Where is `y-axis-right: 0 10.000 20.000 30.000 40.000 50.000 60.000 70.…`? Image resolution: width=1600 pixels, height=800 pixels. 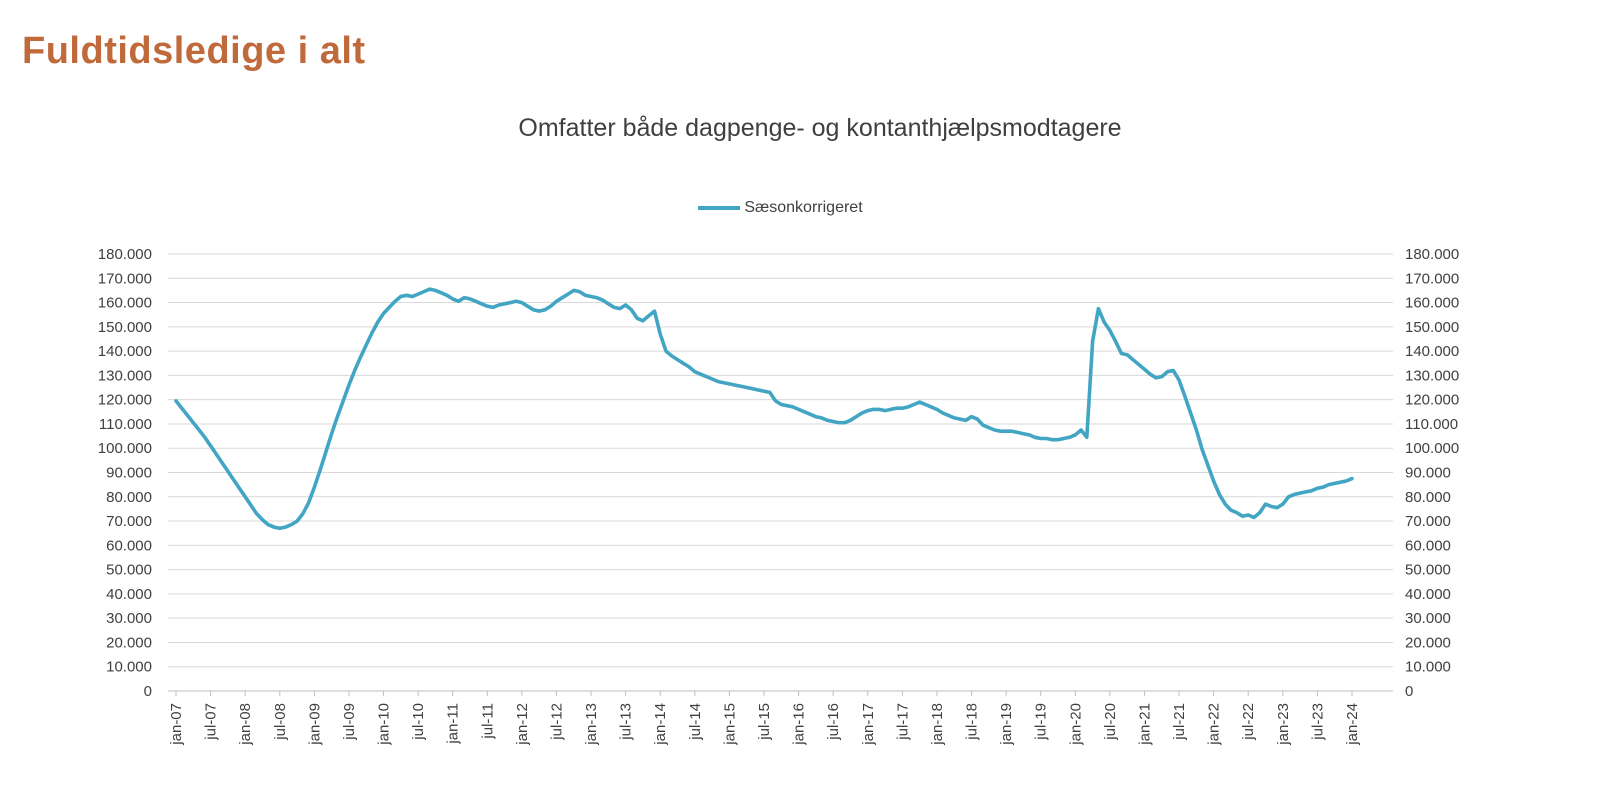
y-axis-right: 0 10.000 20.000 30.000 40.000 50.000 60.000 70.… is located at coordinates (1432, 473).